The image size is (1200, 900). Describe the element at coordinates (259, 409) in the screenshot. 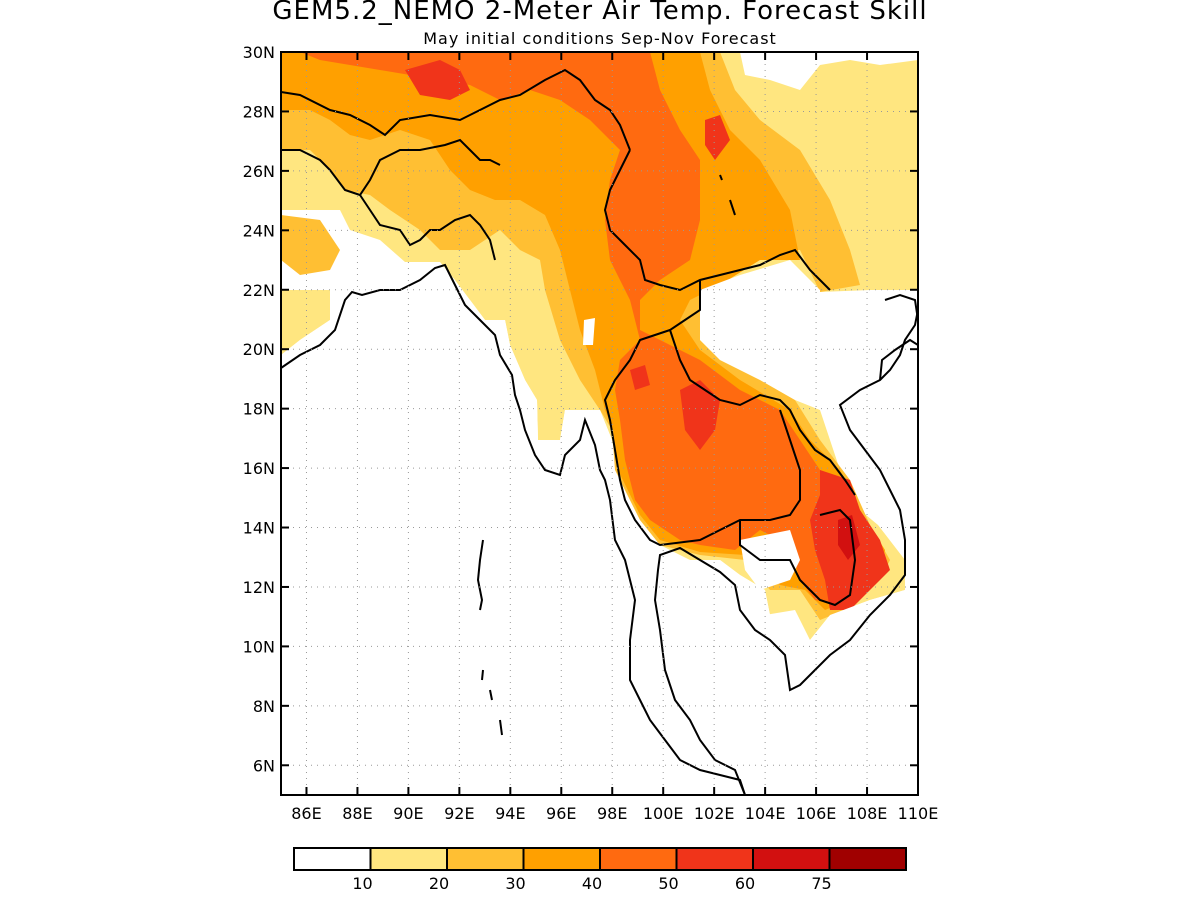

I see `lat-tick-label: 18N` at that location.